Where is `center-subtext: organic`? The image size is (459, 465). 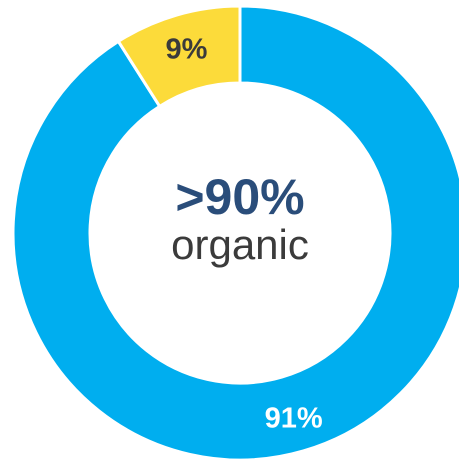
center-subtext: organic is located at coordinates (240, 244).